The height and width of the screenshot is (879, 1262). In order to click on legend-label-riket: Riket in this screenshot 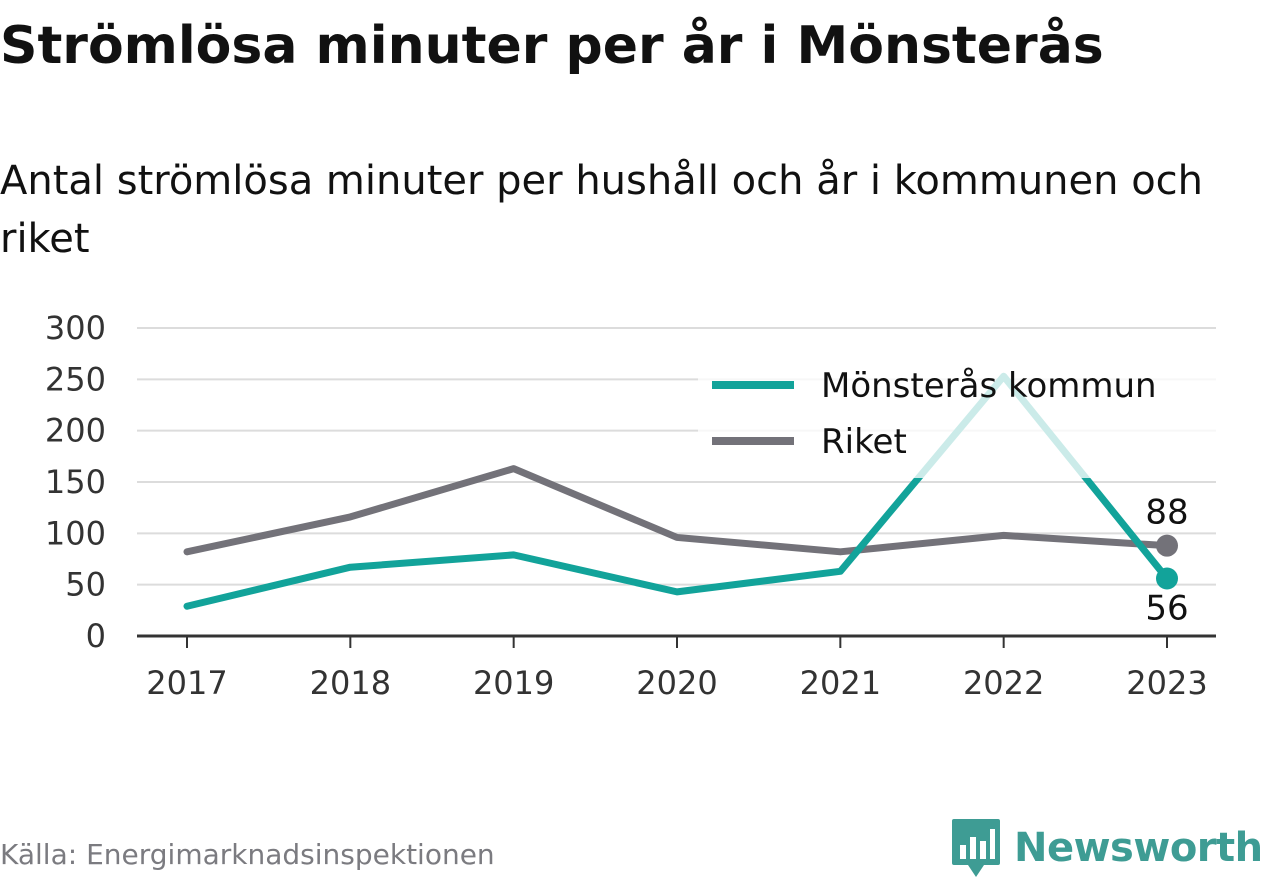, I will do `click(864, 442)`.